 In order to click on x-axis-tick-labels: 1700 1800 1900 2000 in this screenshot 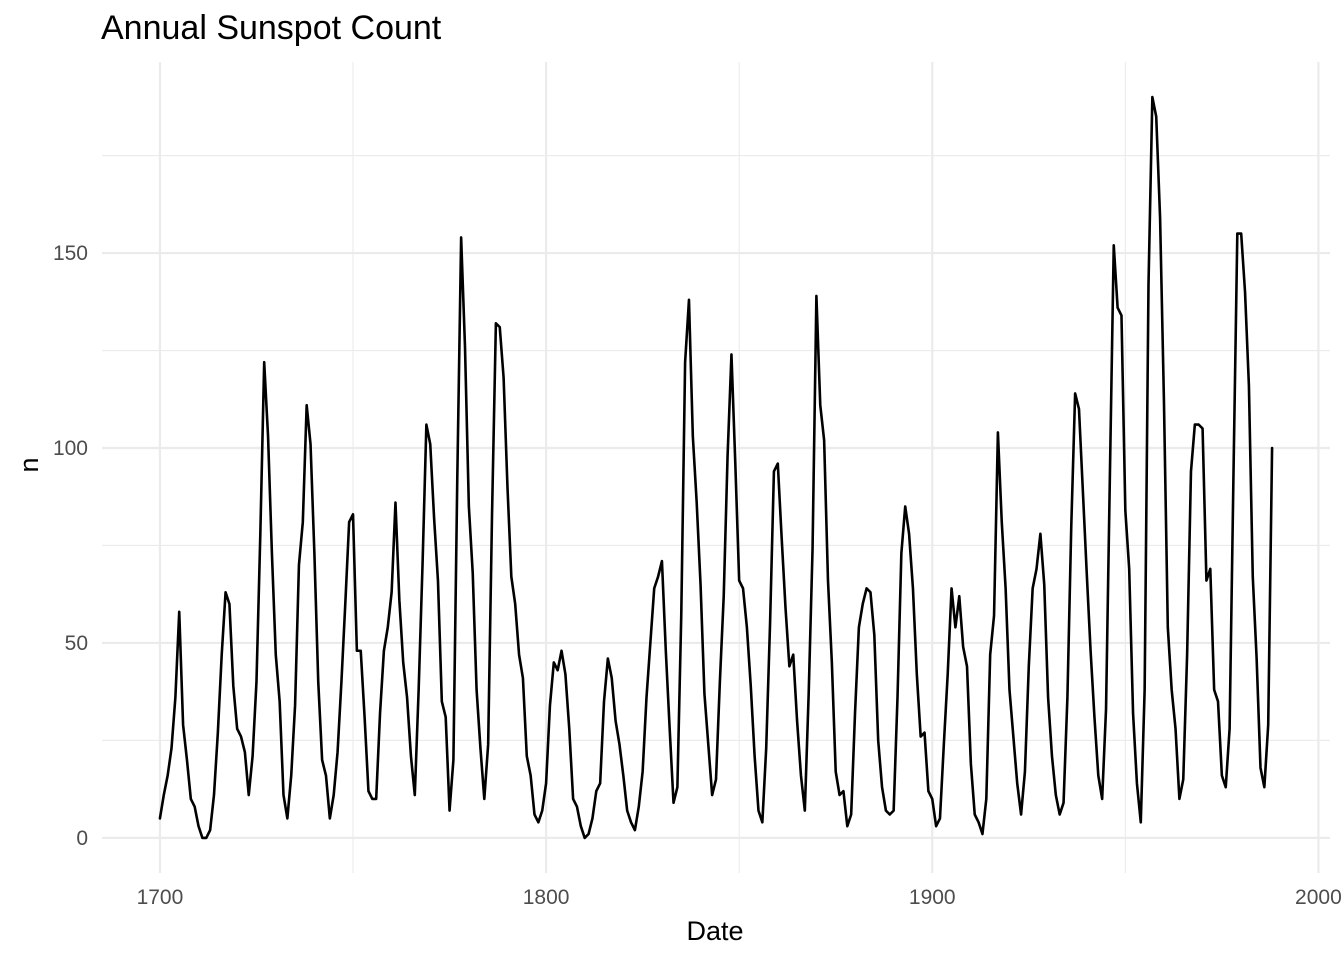, I will do `click(739, 897)`.